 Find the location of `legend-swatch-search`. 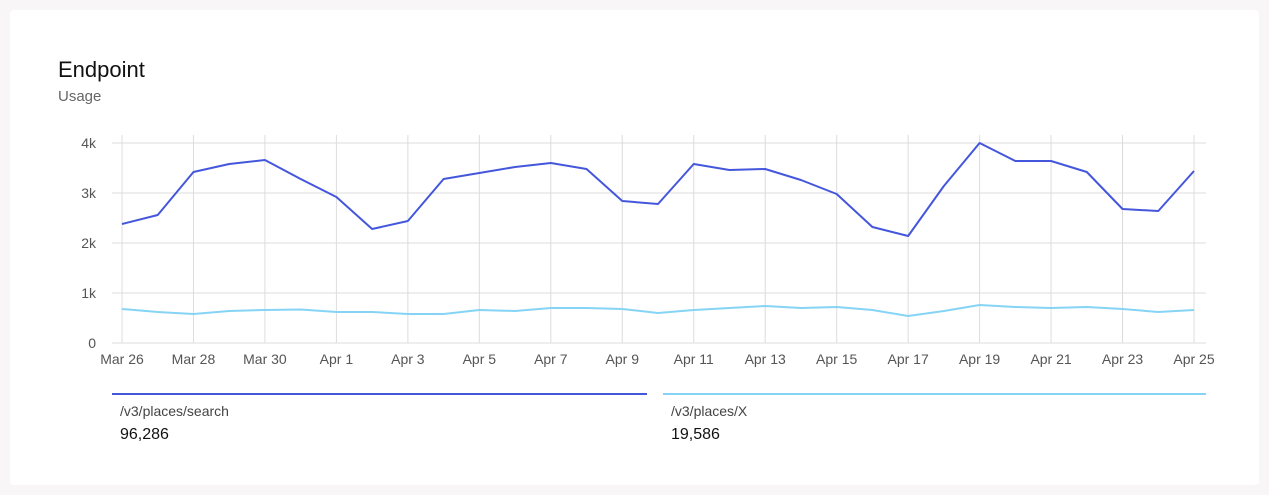

legend-swatch-search is located at coordinates (379, 394).